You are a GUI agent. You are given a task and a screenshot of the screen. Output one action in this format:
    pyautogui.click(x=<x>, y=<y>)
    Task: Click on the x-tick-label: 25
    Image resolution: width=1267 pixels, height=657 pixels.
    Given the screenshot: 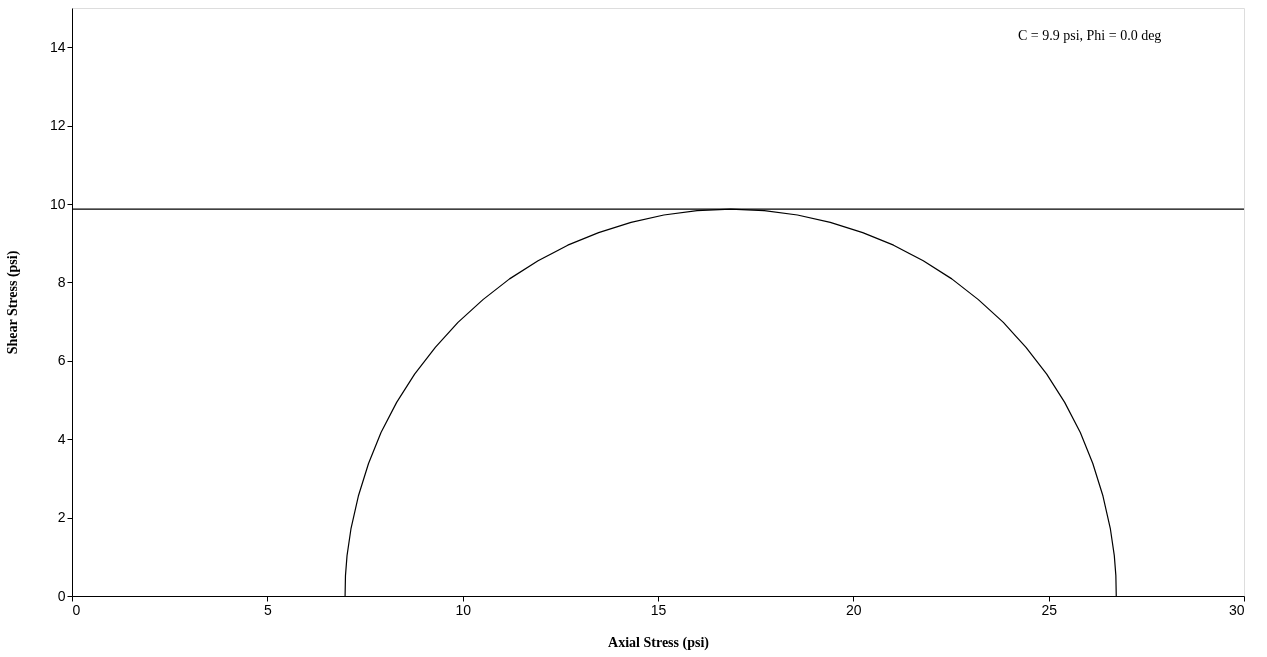 What is the action you would take?
    pyautogui.click(x=1049, y=609)
    